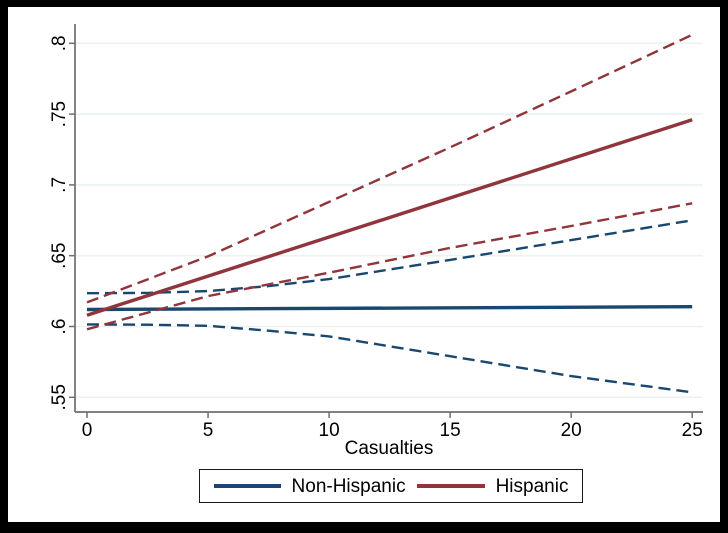 The height and width of the screenshot is (533, 728). Describe the element at coordinates (450, 430) in the screenshot. I see `x-tick-label-15: 15` at that location.